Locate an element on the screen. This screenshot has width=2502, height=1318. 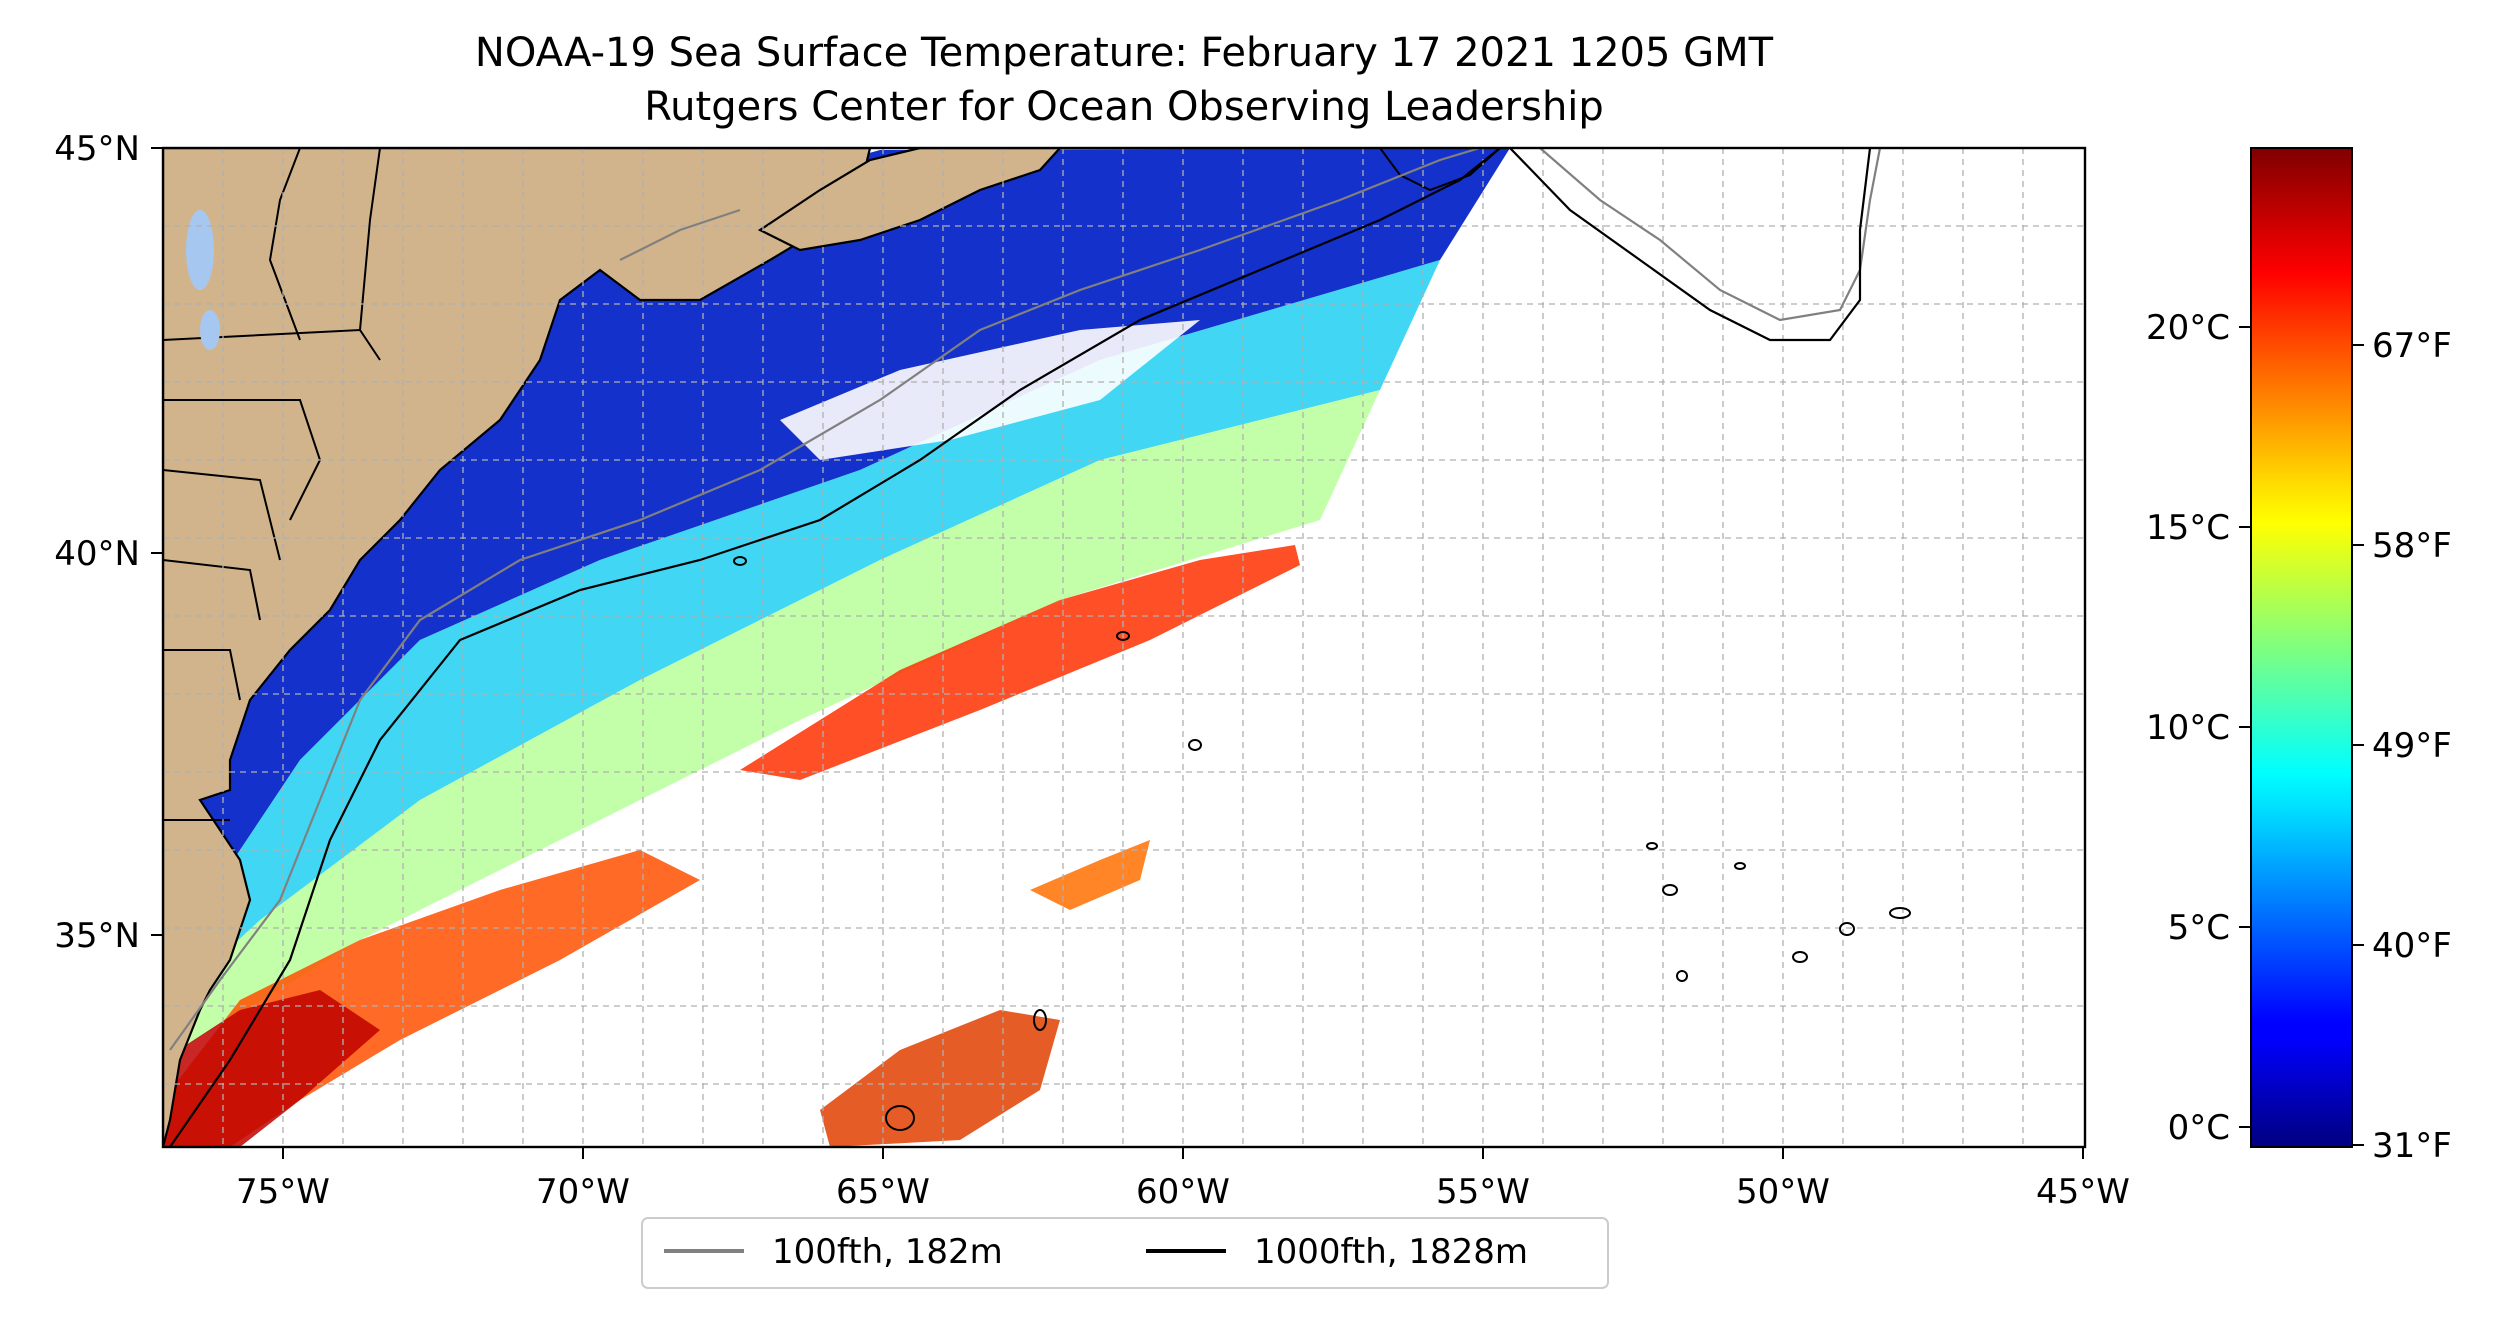
nova-scotia is located at coordinates (909, 200).